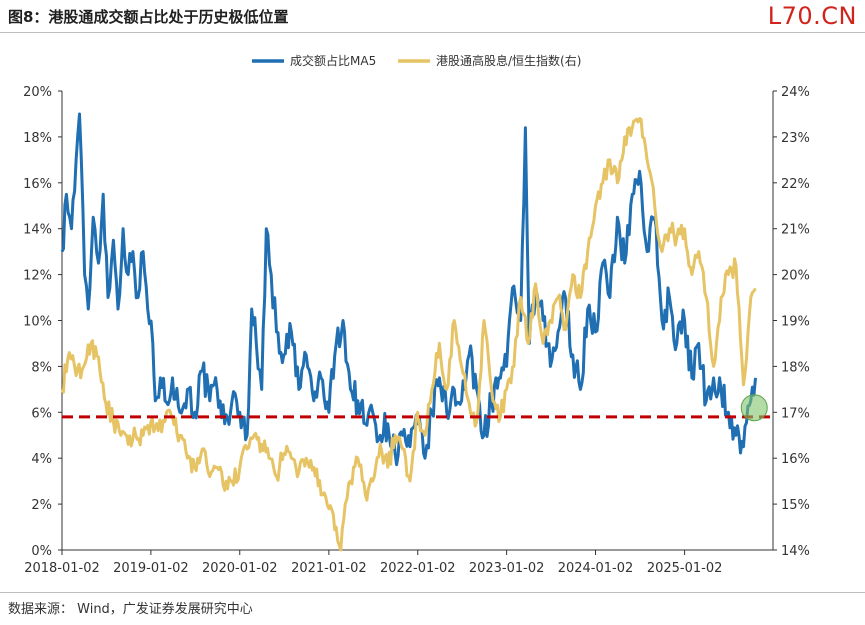 Image resolution: width=865 pixels, height=625 pixels. What do you see at coordinates (41, 413) in the screenshot?
I see `y-left-tick-label: 6%` at bounding box center [41, 413].